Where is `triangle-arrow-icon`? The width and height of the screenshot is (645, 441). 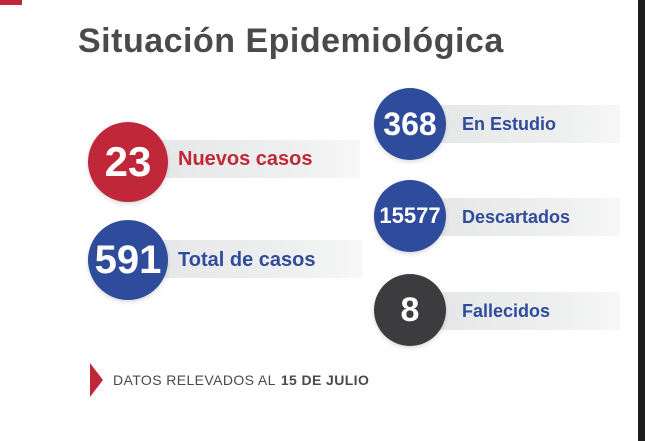 triangle-arrow-icon is located at coordinates (96, 380).